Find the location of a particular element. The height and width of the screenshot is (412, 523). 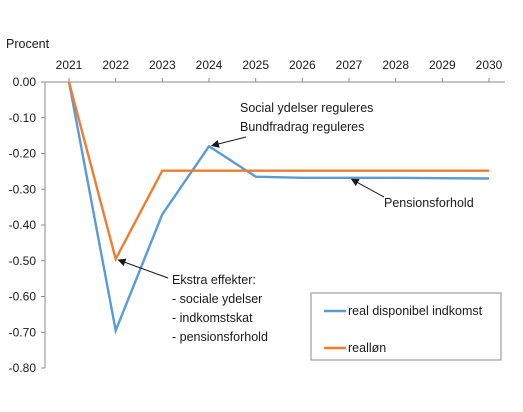

y-tick-label: -0.70 is located at coordinates (23, 332).